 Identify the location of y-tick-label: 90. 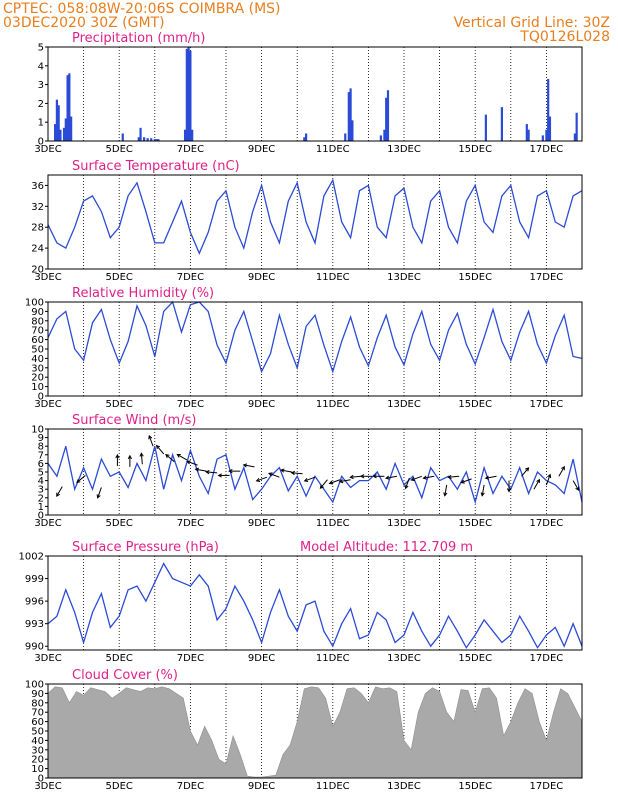
(37, 694).